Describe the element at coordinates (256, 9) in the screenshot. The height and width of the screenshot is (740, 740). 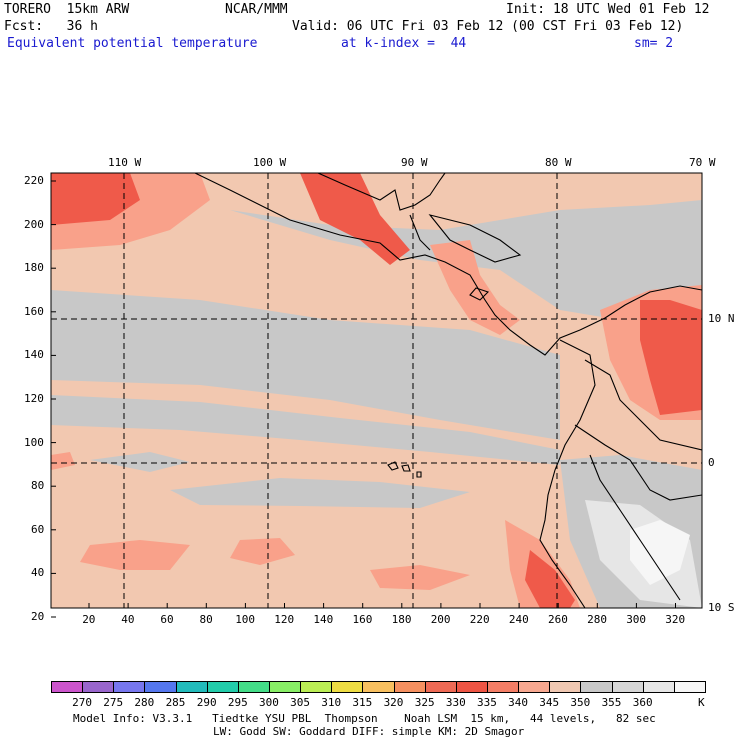
I see `organization: NCAR/MMM` at that location.